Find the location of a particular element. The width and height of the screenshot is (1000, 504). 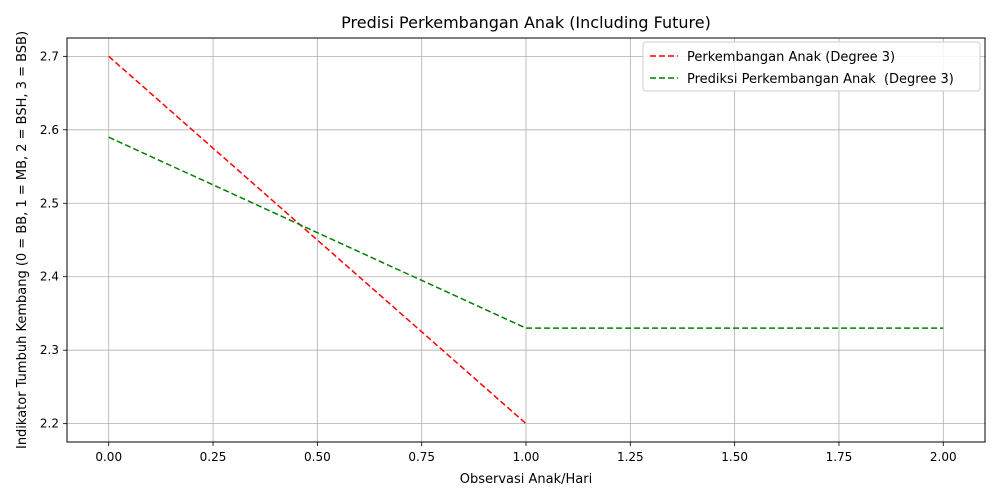

y-tick-label: 2.7 is located at coordinates (49, 56).